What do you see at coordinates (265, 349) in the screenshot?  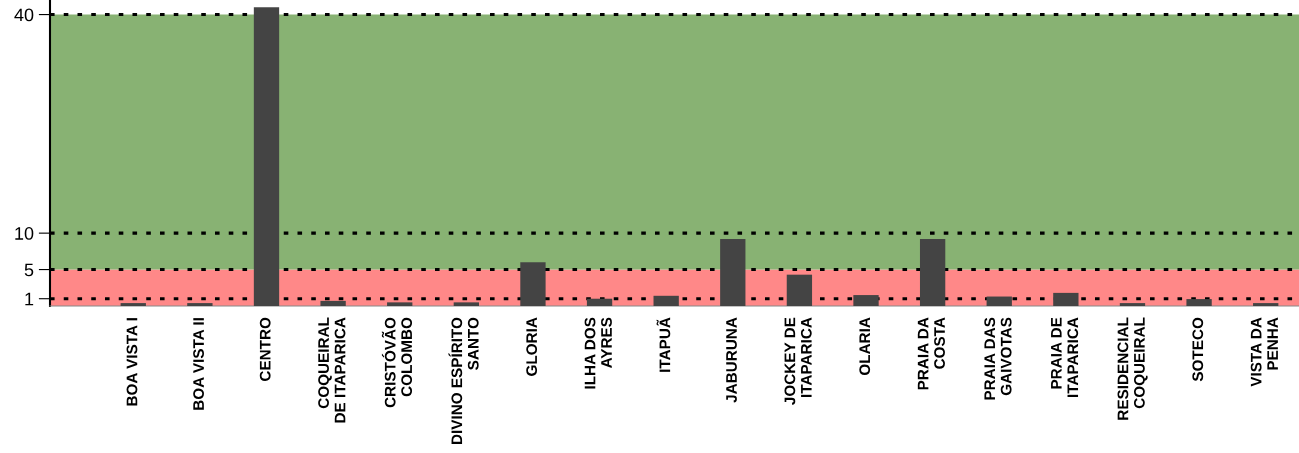 I see `x-tick-label: CENTRO` at bounding box center [265, 349].